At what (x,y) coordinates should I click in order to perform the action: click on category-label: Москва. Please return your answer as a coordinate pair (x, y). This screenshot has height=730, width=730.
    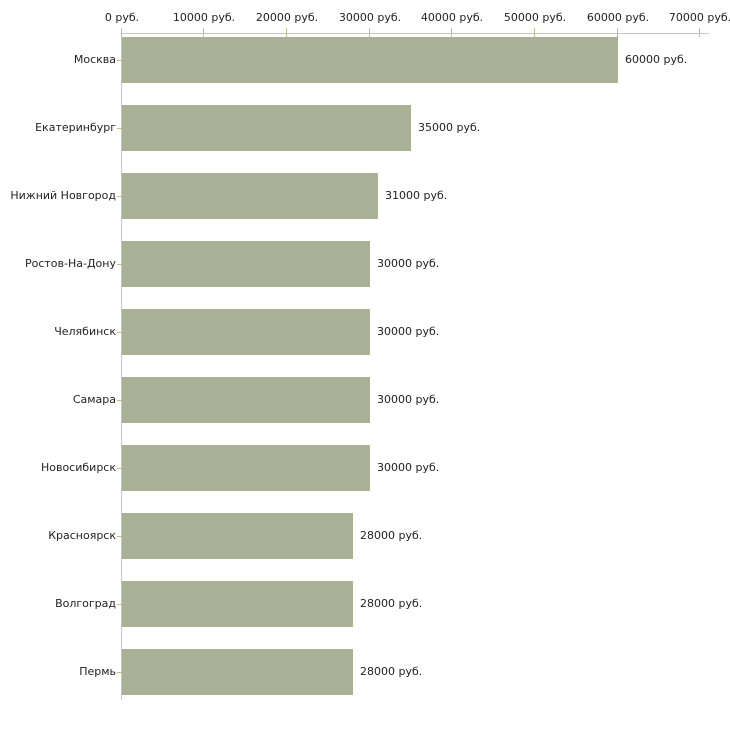
    Looking at the image, I should click on (94, 59).